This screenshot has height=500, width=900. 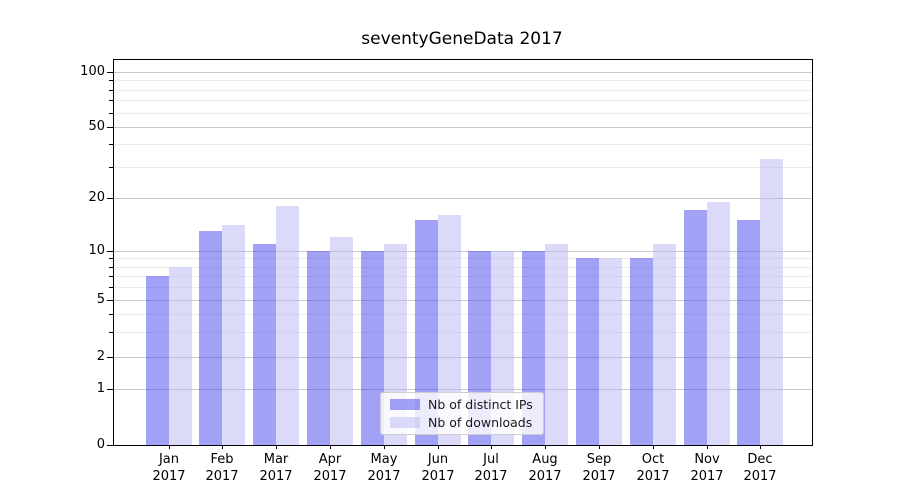 What do you see at coordinates (545, 459) in the screenshot?
I see `x-tick-label-month: Aug` at bounding box center [545, 459].